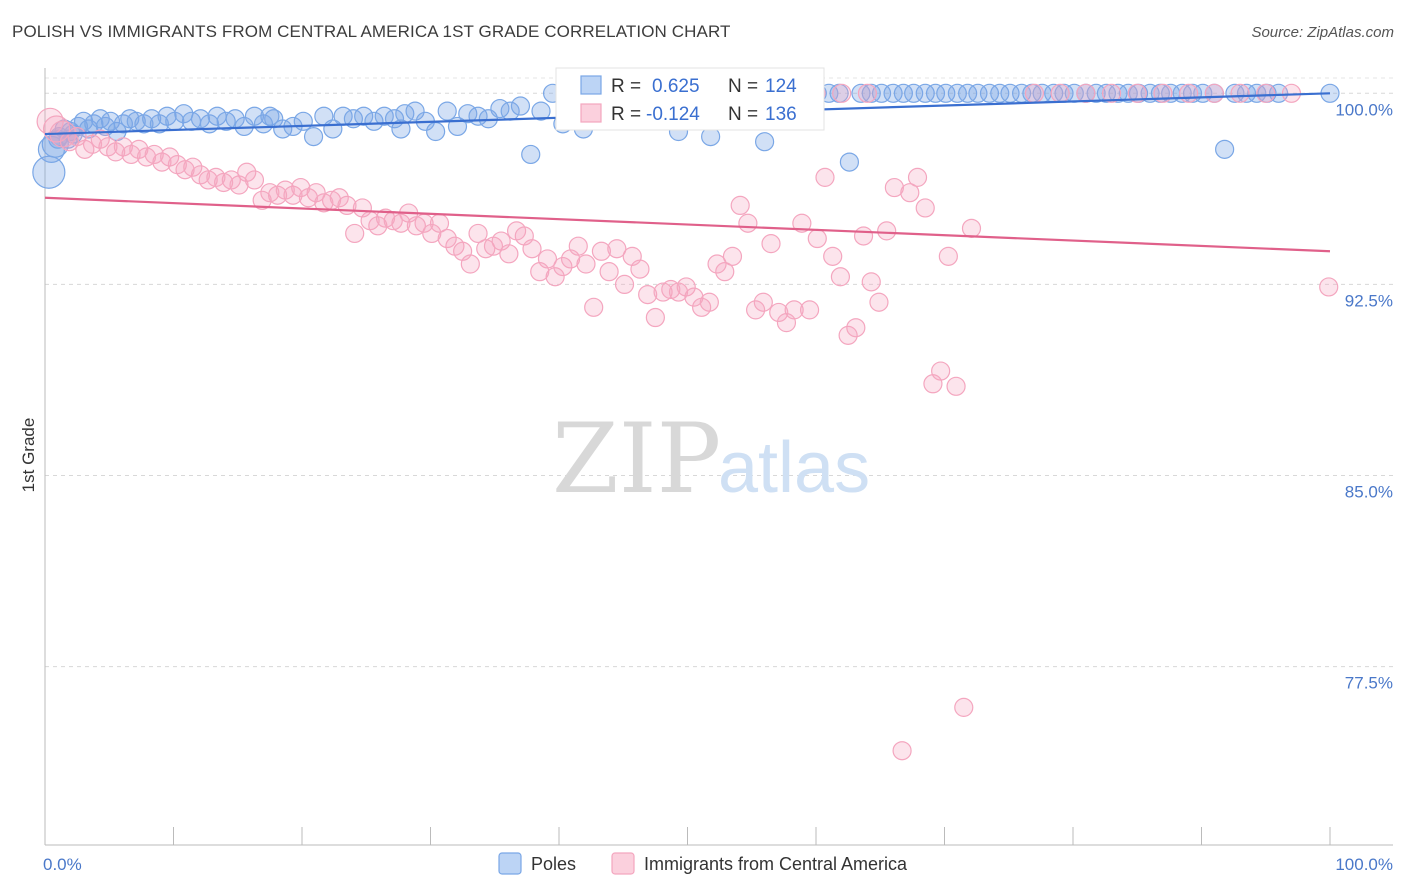 This screenshot has height=892, width=1406. I want to click on y-tick-label: 100.0%, so click(1364, 109).